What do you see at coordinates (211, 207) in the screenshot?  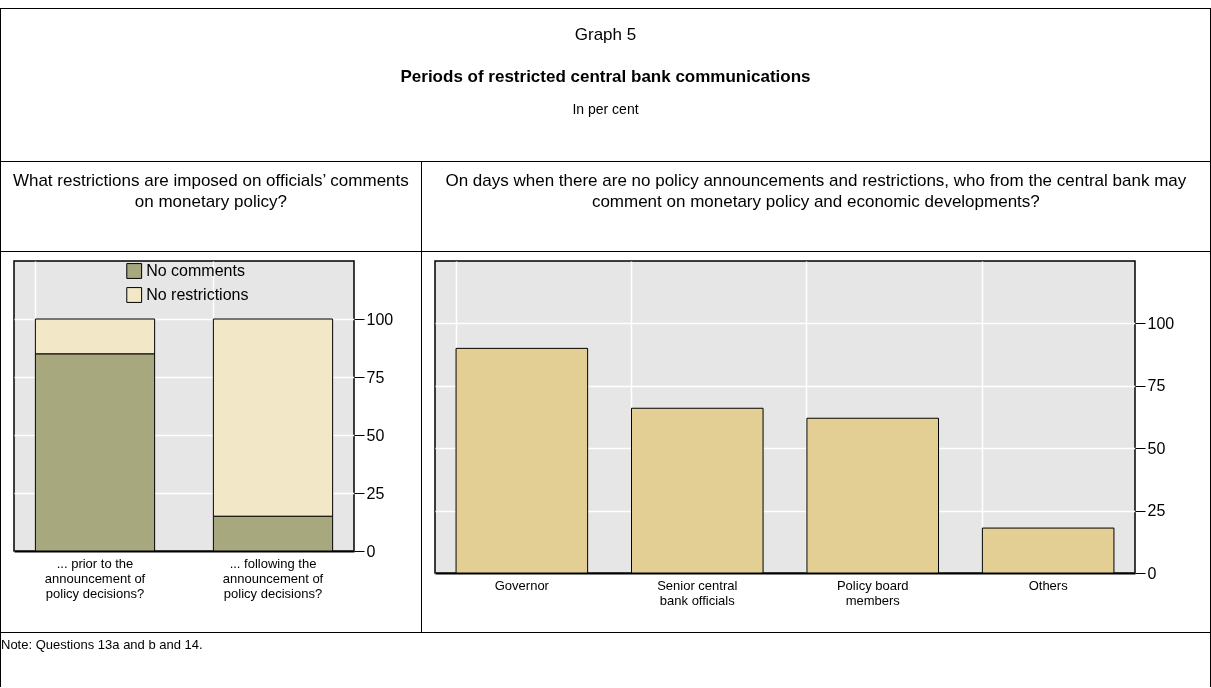 I see `chart-title: What restrictions are imposed on officials’ comments on monetary policy?` at bounding box center [211, 207].